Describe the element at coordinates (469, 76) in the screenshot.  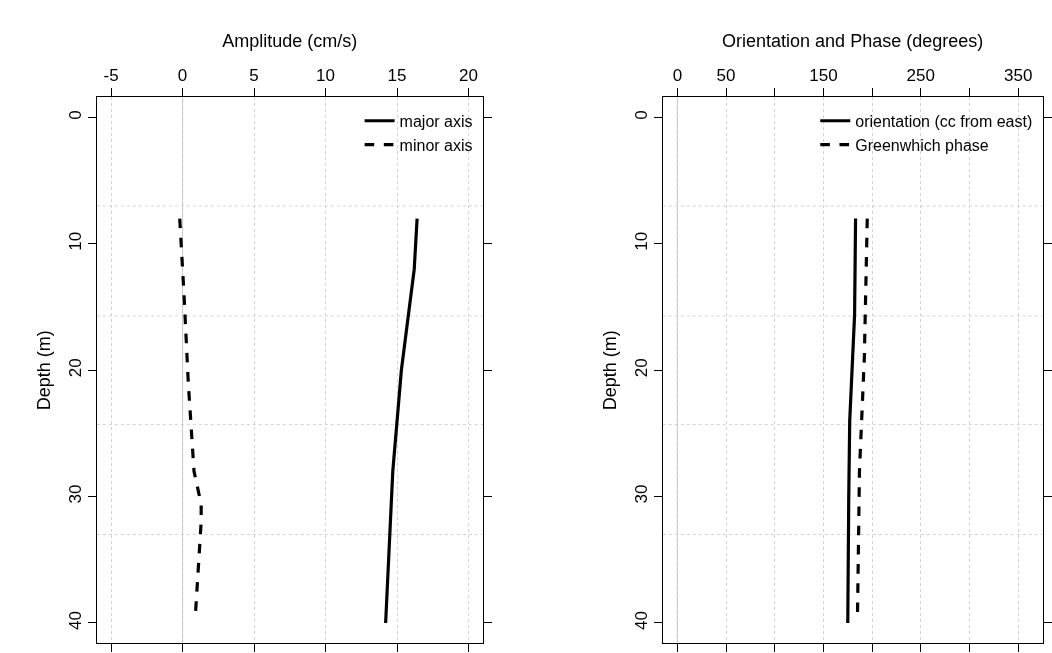
I see `x-tick-label: 20` at that location.